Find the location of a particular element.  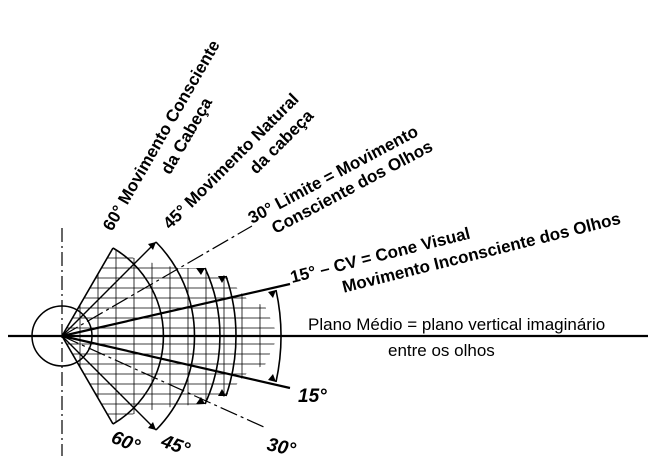

label-angle-15-lower: 15° is located at coordinates (312, 396).